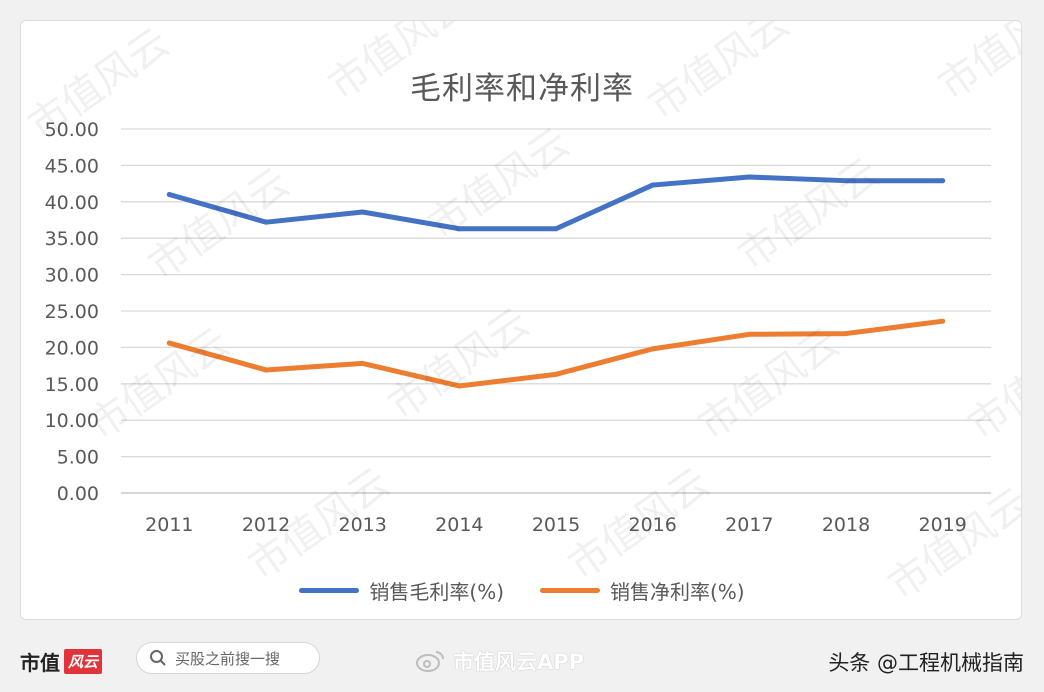  What do you see at coordinates (556, 525) in the screenshot?
I see `x-tick-label: 2015` at bounding box center [556, 525].